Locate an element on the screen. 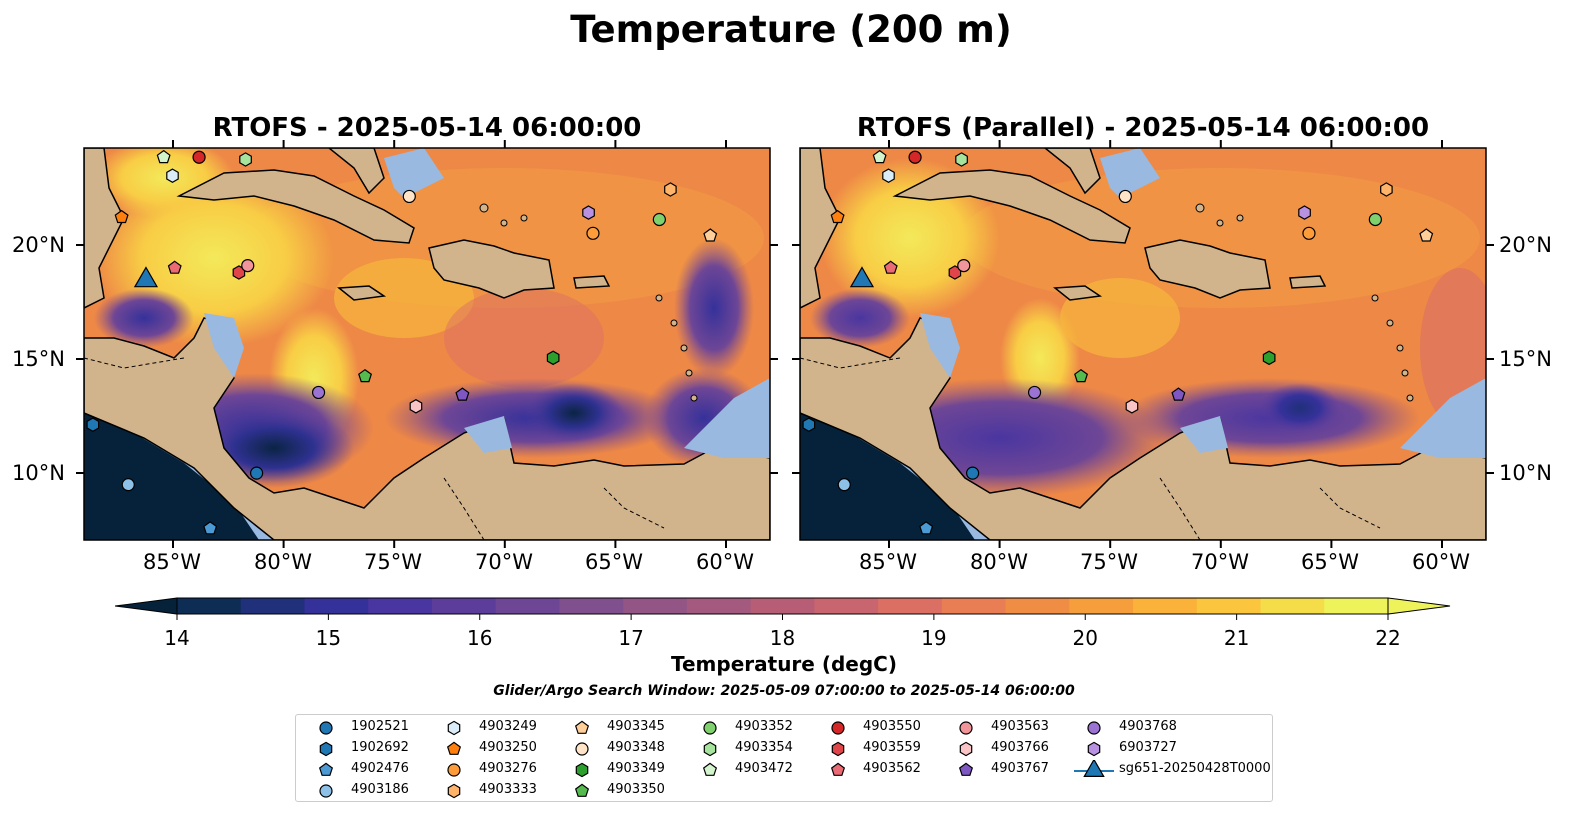  lon-label-left-65: 65°W is located at coordinates (614, 562).